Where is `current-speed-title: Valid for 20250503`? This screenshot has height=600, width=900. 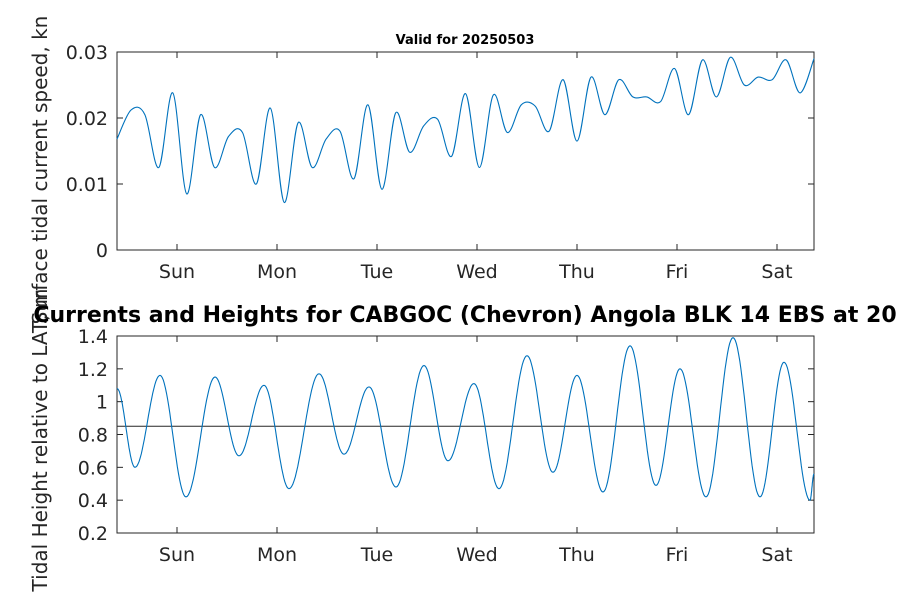 current-speed-title: Valid for 20250503 is located at coordinates (465, 40).